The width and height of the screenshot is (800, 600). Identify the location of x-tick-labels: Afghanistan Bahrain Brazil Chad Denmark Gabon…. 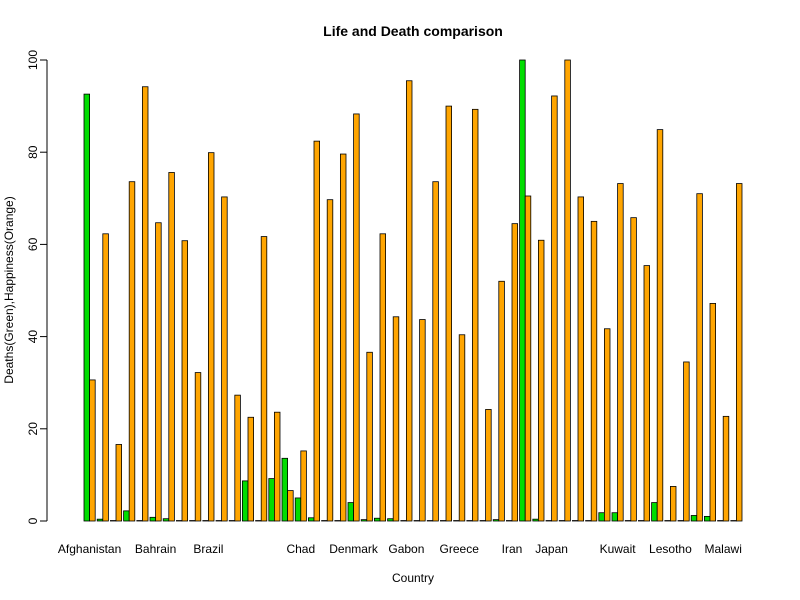
(400, 549).